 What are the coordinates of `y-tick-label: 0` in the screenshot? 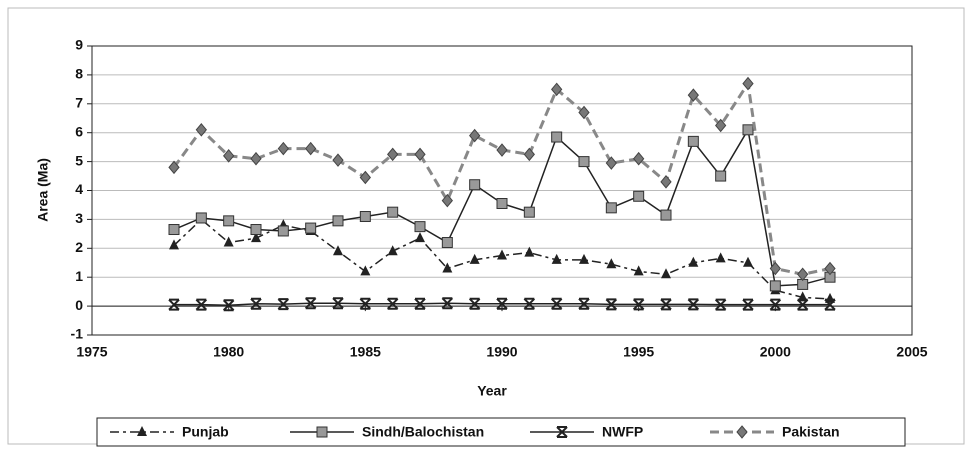 It's located at (79, 305).